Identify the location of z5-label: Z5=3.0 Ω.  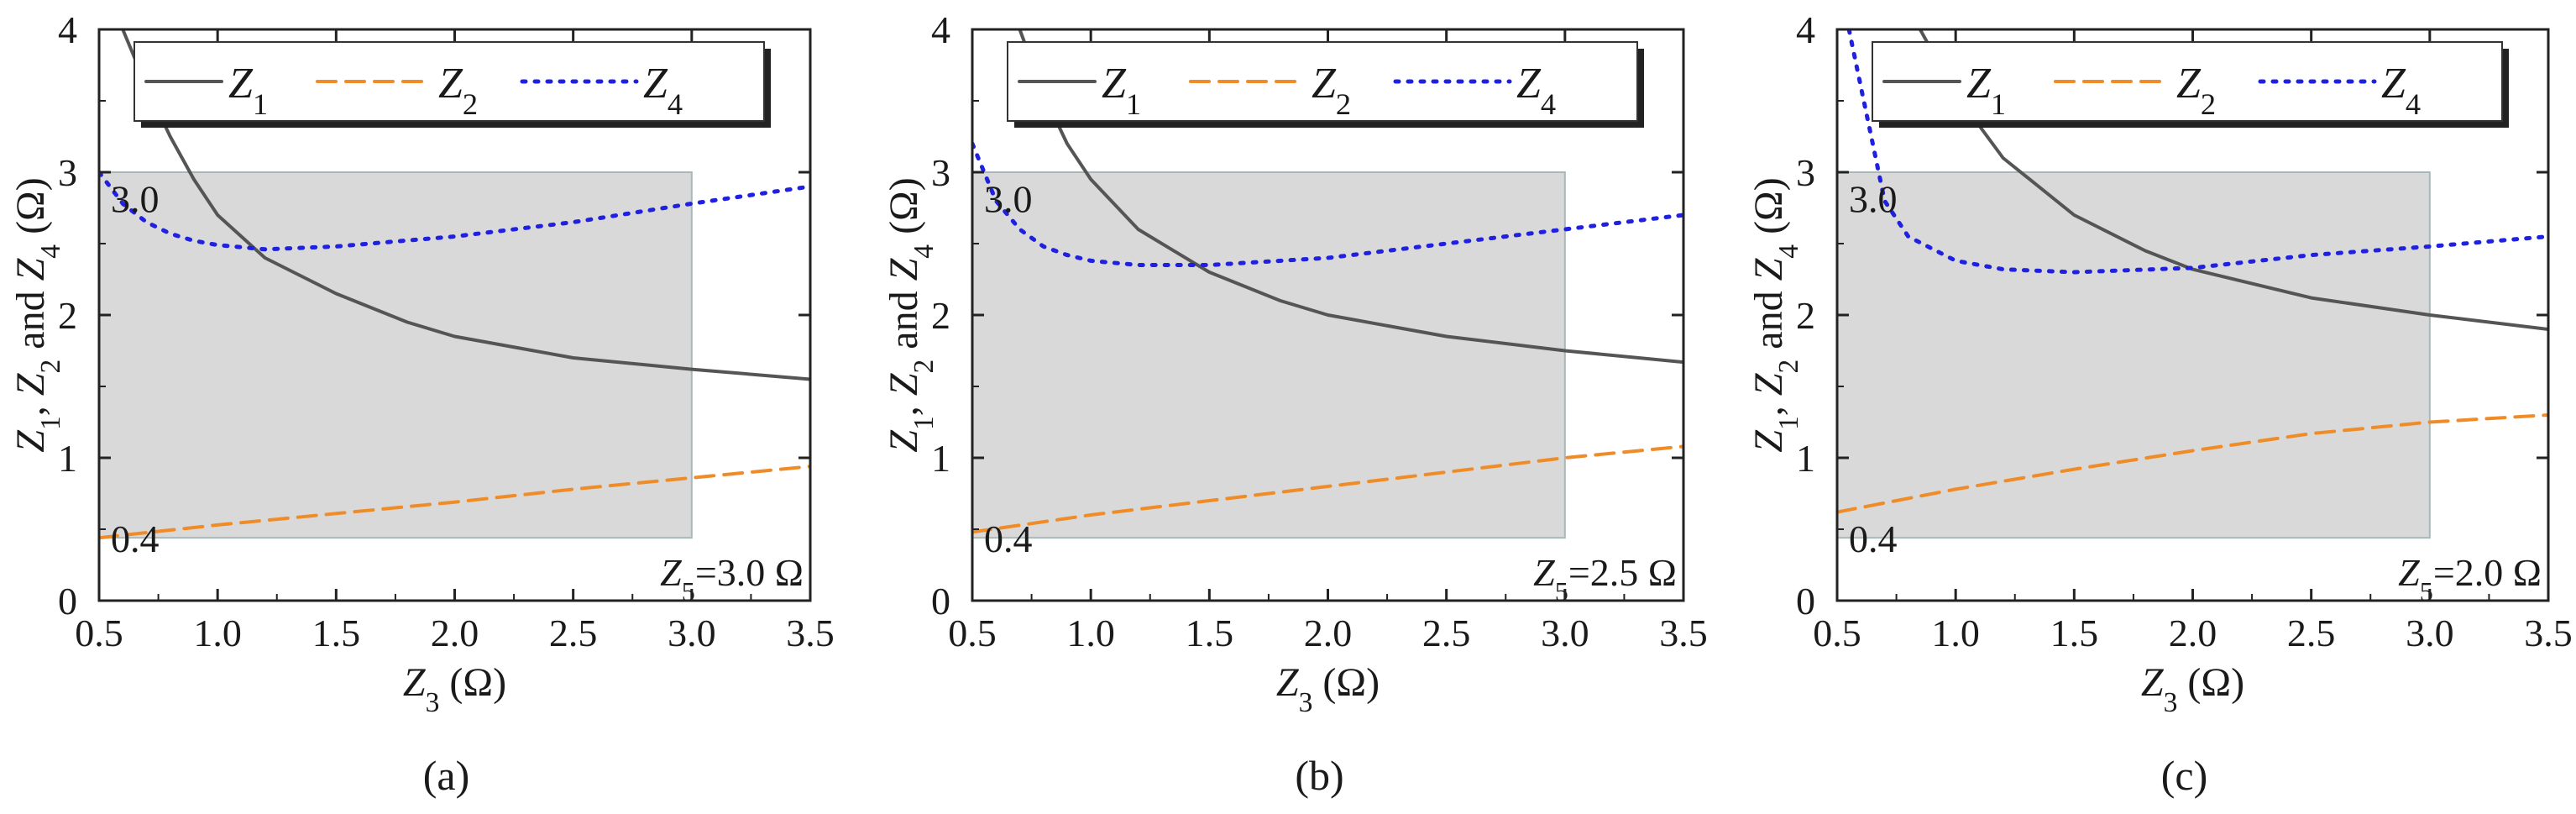
(732, 579).